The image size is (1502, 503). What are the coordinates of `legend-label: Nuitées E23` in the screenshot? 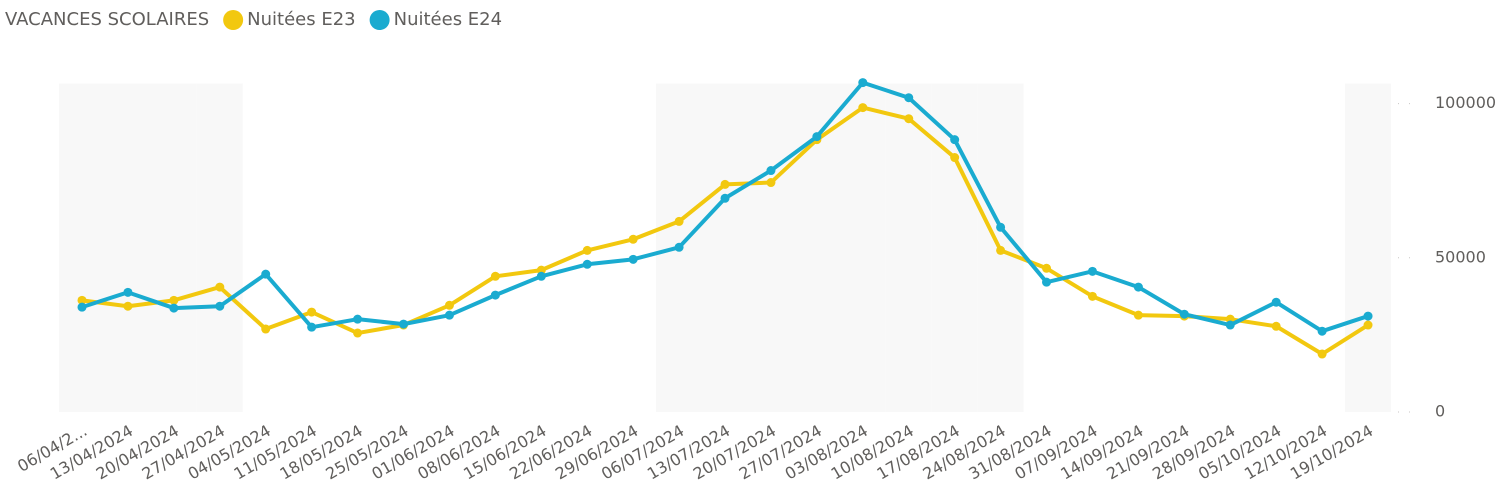 It's located at (301, 19).